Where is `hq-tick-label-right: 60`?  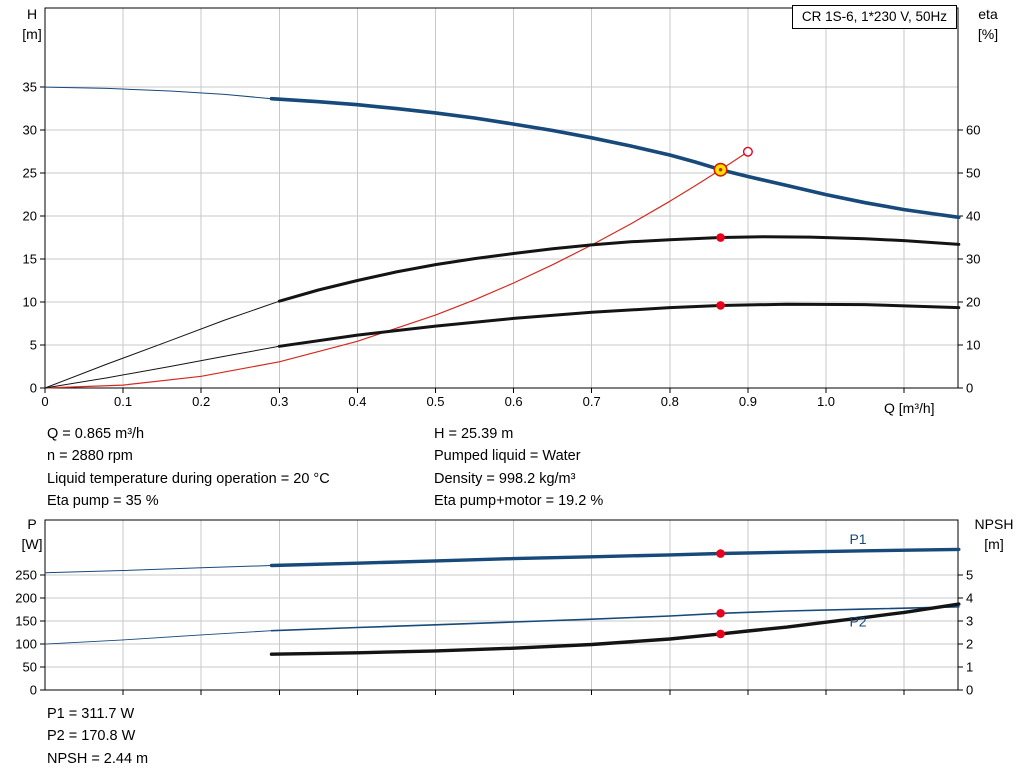
hq-tick-label-right: 60 is located at coordinates (973, 130).